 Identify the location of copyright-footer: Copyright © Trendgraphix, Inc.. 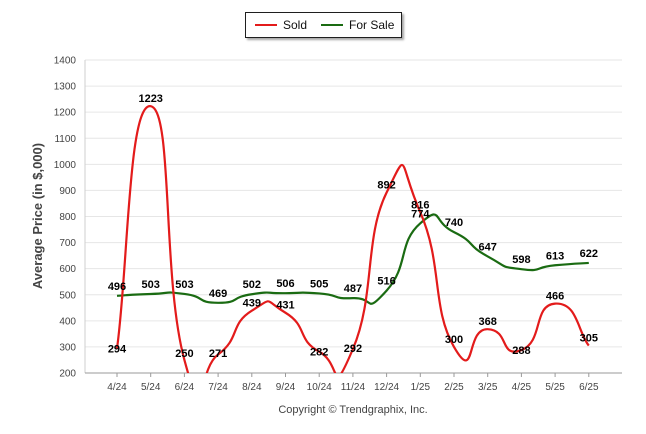
(352, 410).